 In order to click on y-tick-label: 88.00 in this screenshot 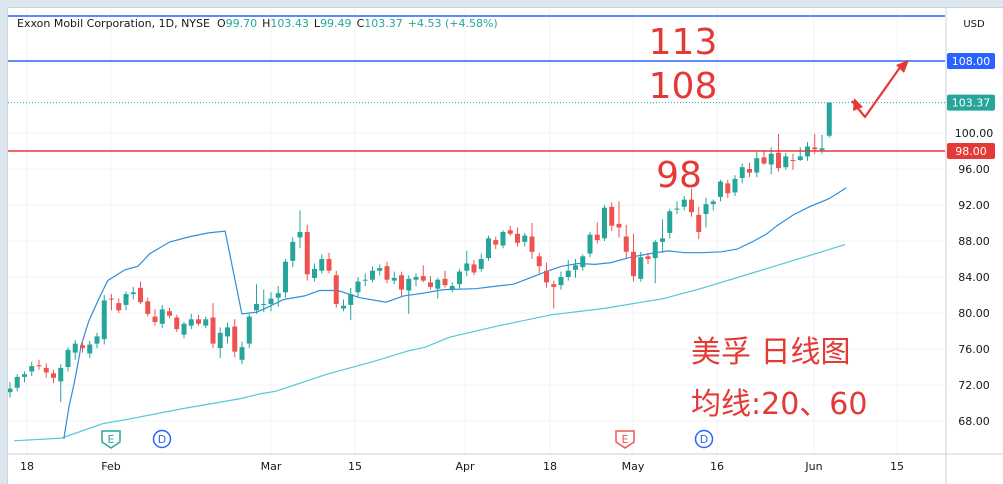, I will do `click(974, 241)`.